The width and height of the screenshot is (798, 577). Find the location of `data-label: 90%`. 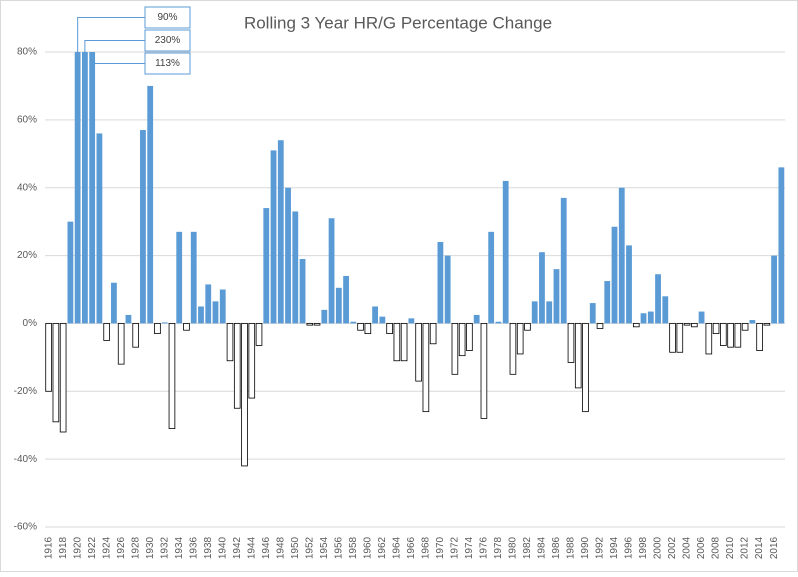

data-label: 90% is located at coordinates (167, 17).